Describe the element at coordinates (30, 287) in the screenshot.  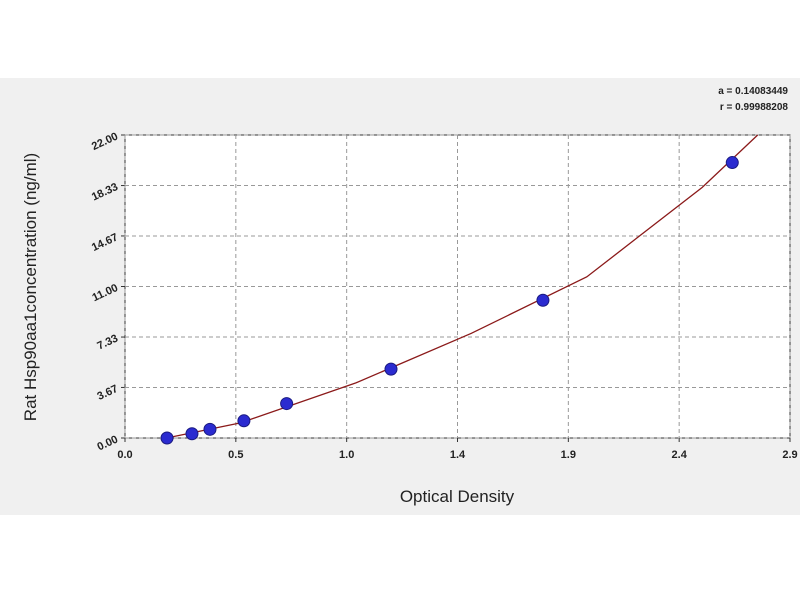
I see `y-axis-label: Rat Hsp90aa1concentration (ng/ml)` at that location.